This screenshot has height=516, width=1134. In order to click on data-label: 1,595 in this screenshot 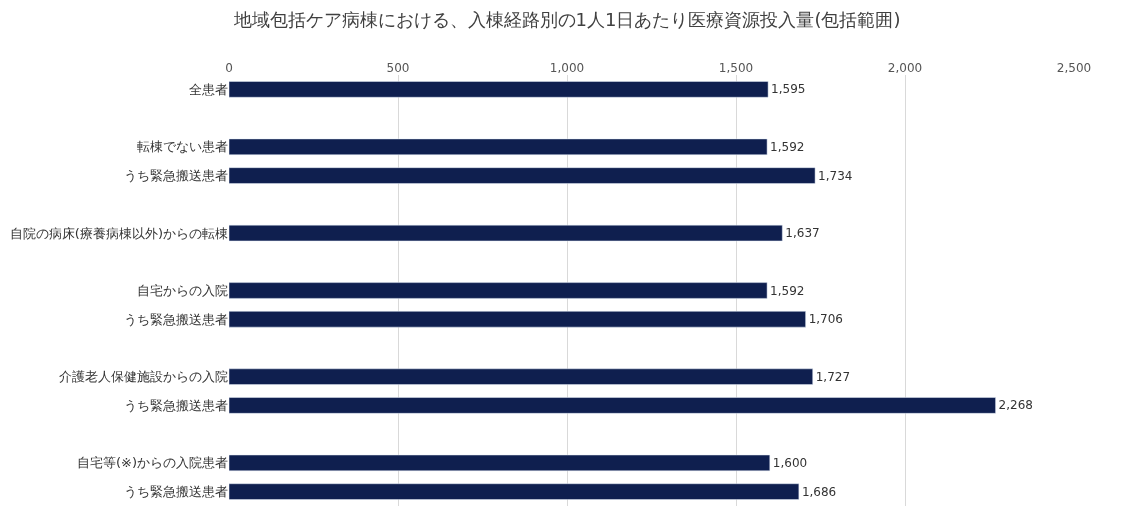, I will do `click(788, 89)`.